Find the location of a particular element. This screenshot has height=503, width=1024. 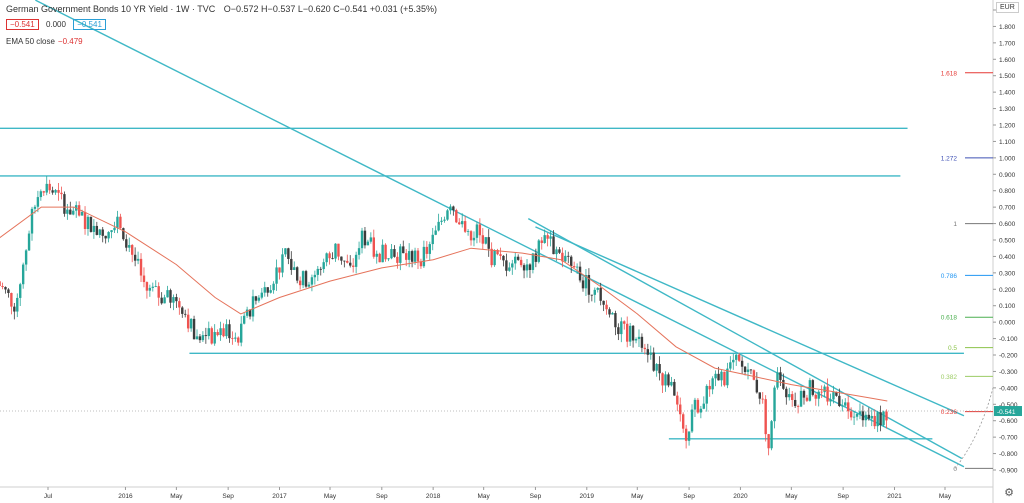

ema-legend: EMA 50 close −0.479 is located at coordinates (44, 41).